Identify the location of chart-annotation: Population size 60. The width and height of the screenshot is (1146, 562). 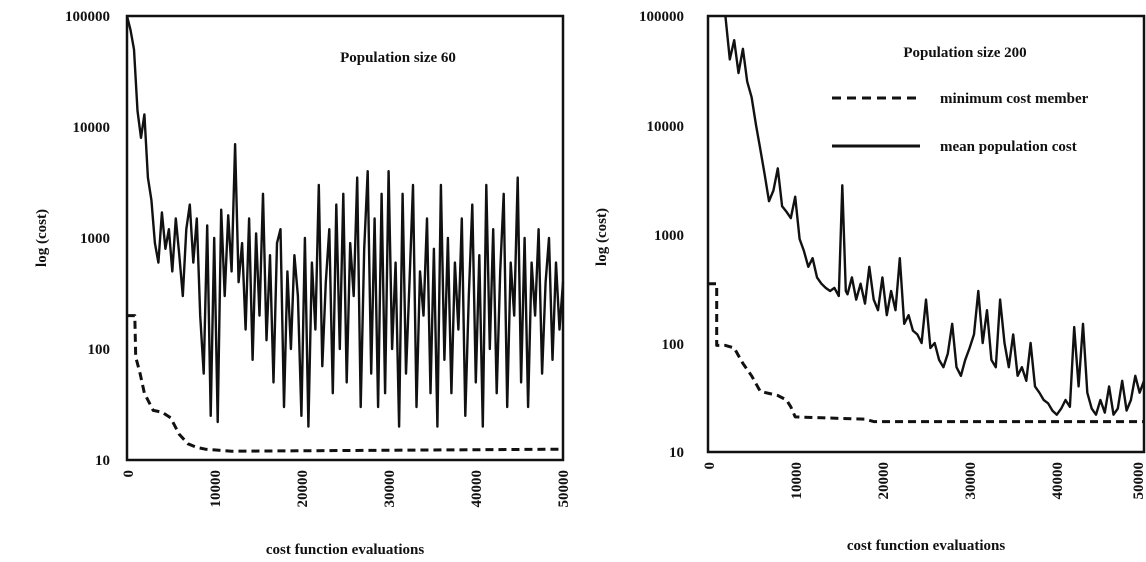
(398, 58).